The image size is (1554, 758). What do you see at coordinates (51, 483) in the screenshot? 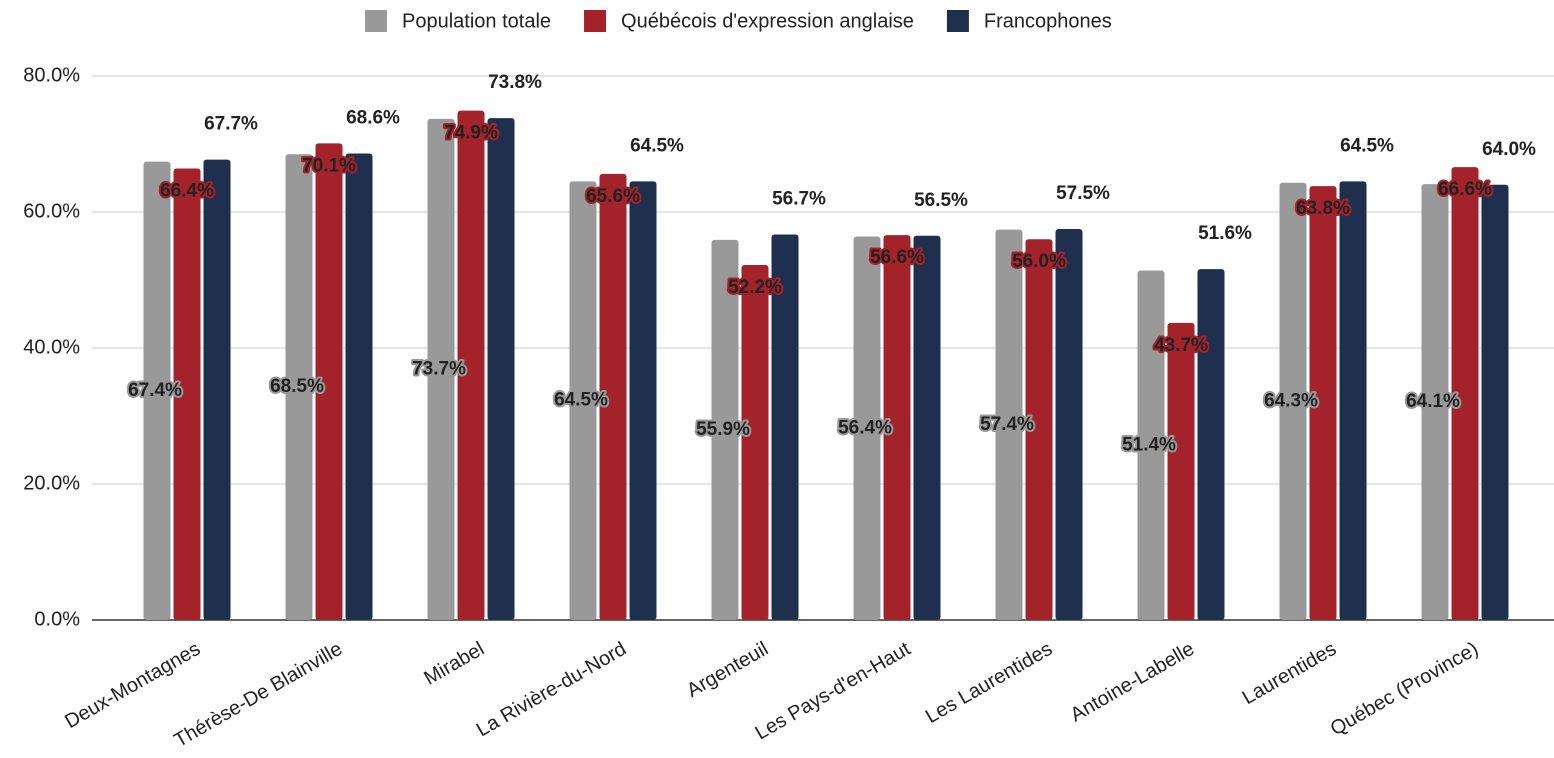
I see `y-tick-label: 20.0%` at bounding box center [51, 483].